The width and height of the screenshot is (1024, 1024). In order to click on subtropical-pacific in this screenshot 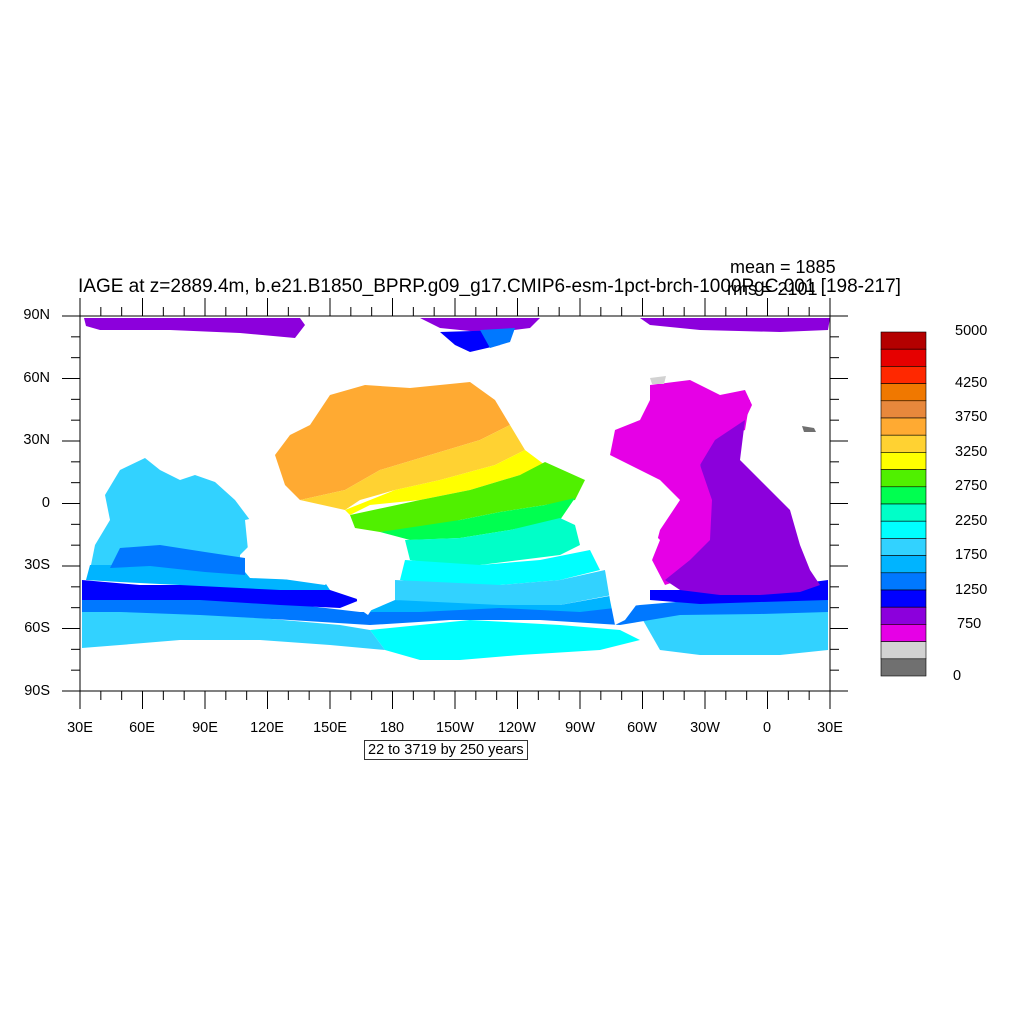, I will do `click(412, 467)`.